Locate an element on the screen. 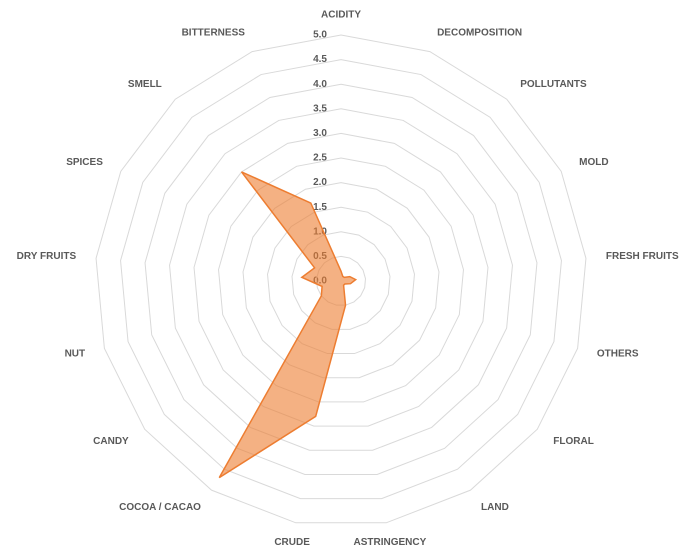 This screenshot has width=685, height=555. grid-ring is located at coordinates (341, 280).